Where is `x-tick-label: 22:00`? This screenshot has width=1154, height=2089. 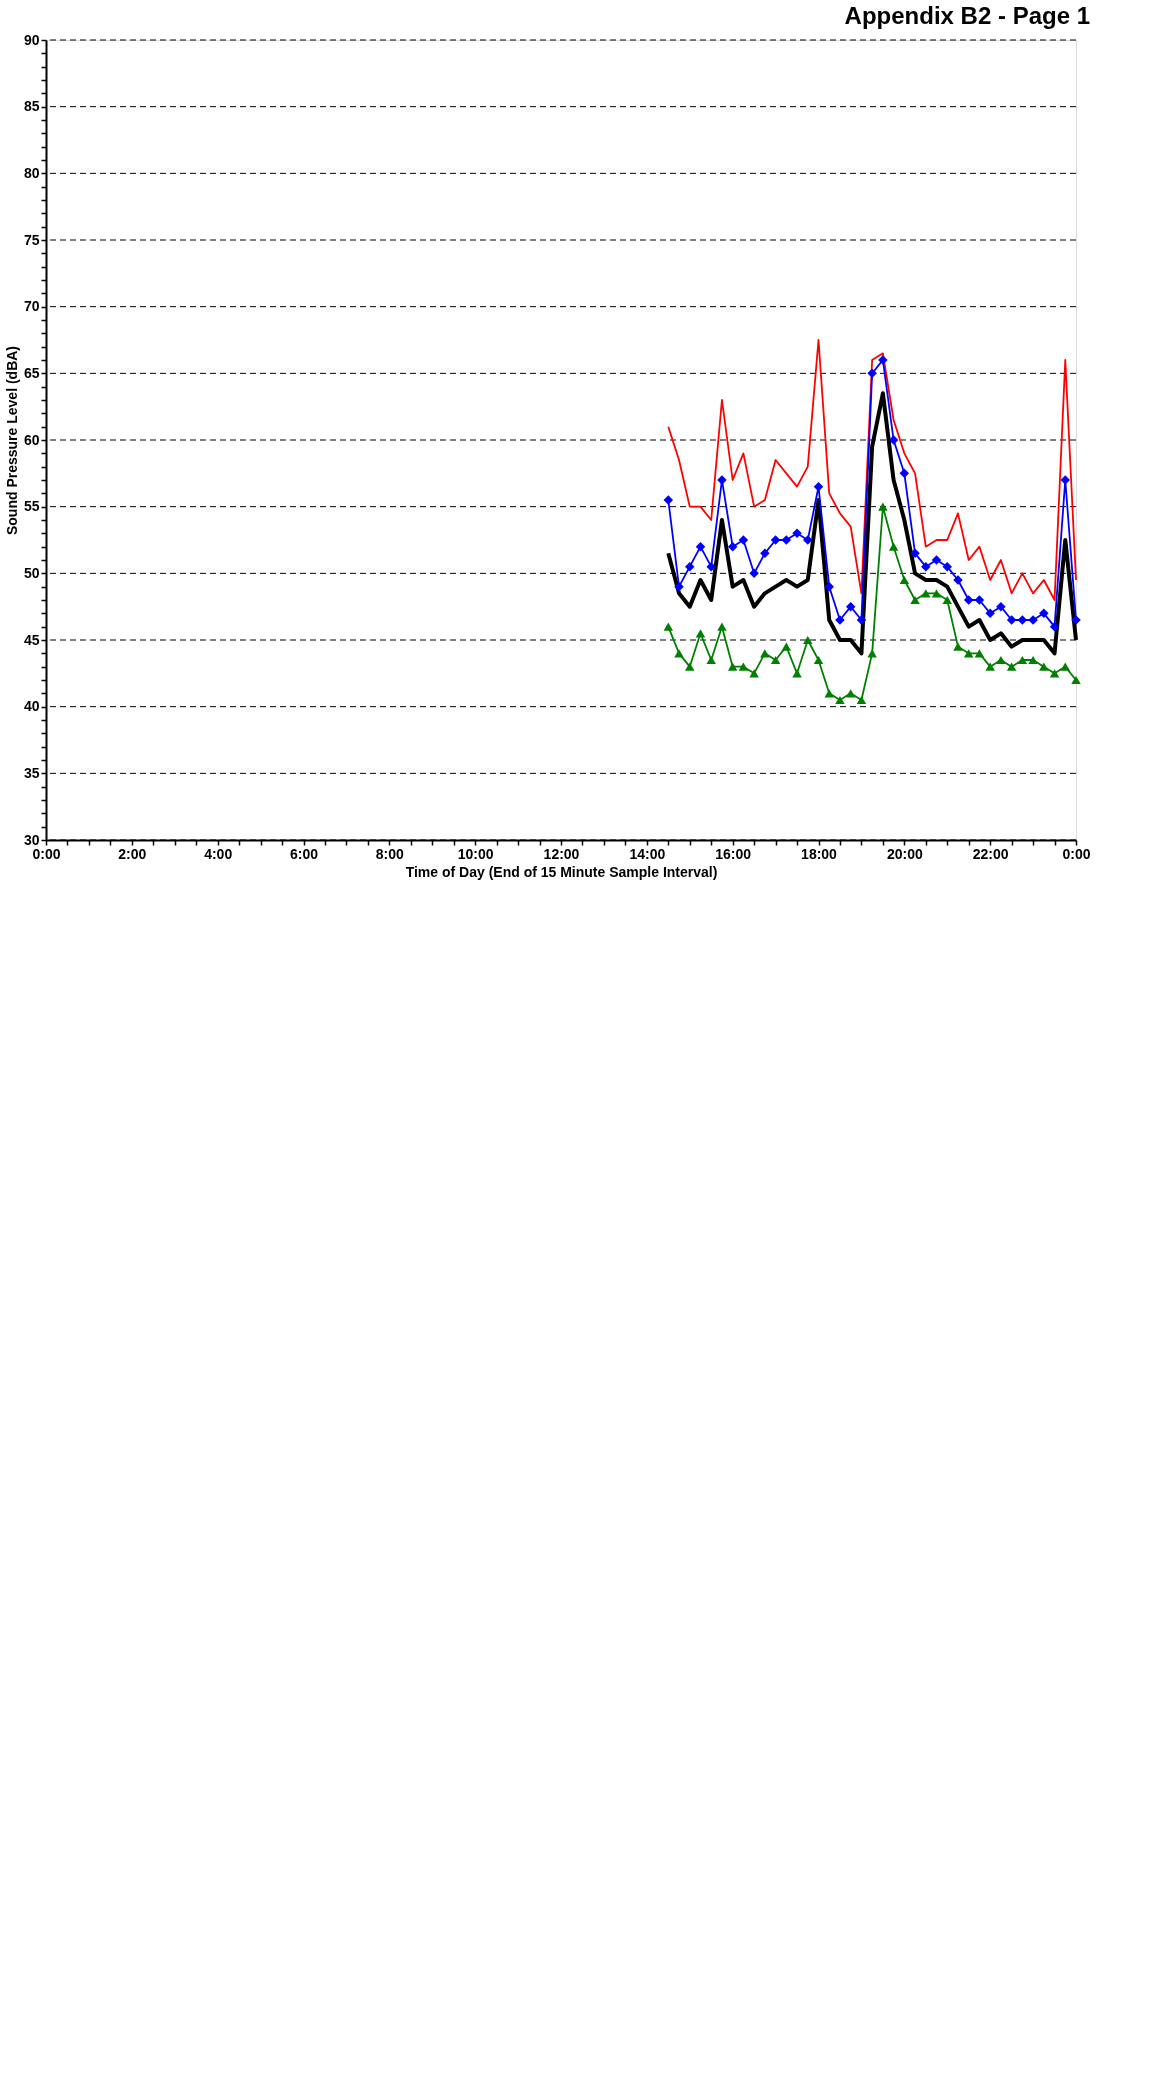 x-tick-label: 22:00 is located at coordinates (990, 853).